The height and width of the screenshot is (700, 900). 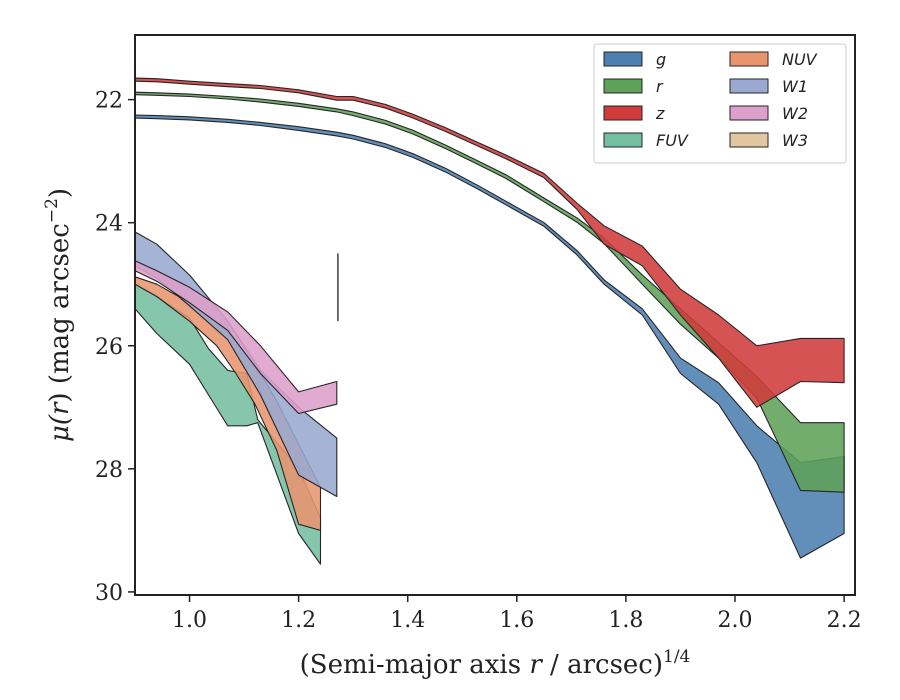 What do you see at coordinates (228, 424) in the screenshot?
I see `band-fuv` at bounding box center [228, 424].